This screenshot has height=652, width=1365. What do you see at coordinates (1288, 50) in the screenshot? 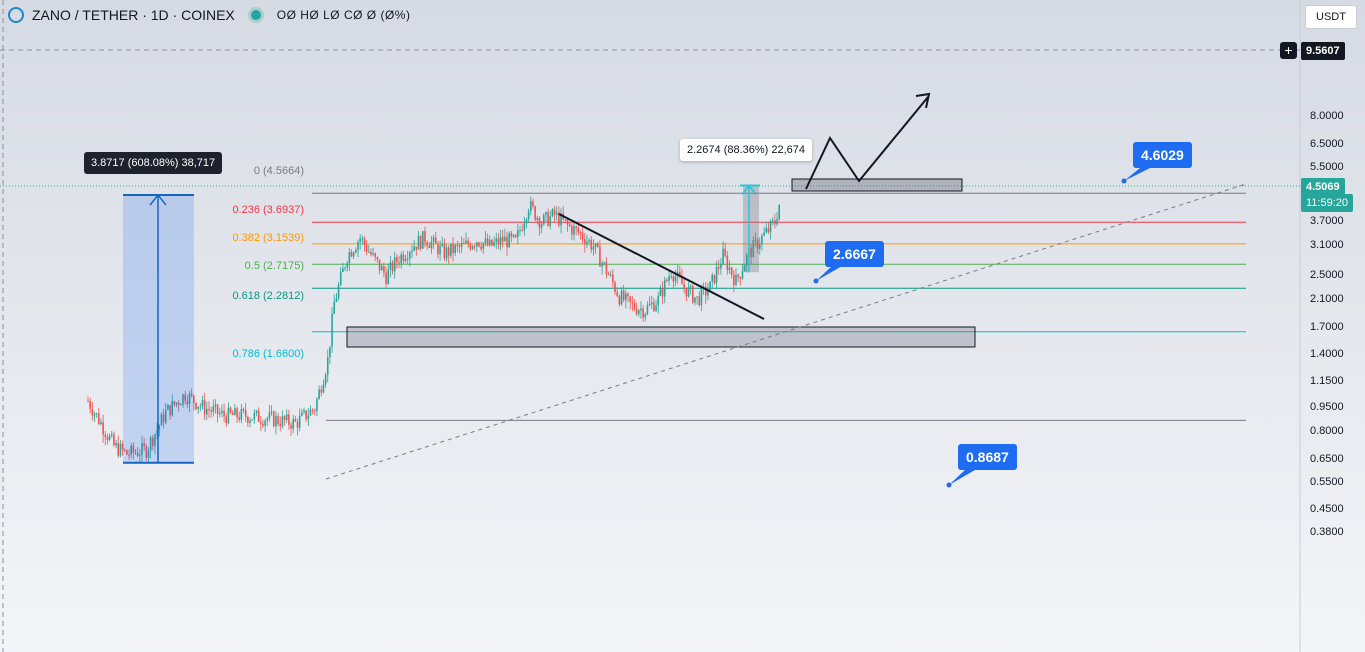
I see `add-plus-icon: +` at bounding box center [1288, 50].